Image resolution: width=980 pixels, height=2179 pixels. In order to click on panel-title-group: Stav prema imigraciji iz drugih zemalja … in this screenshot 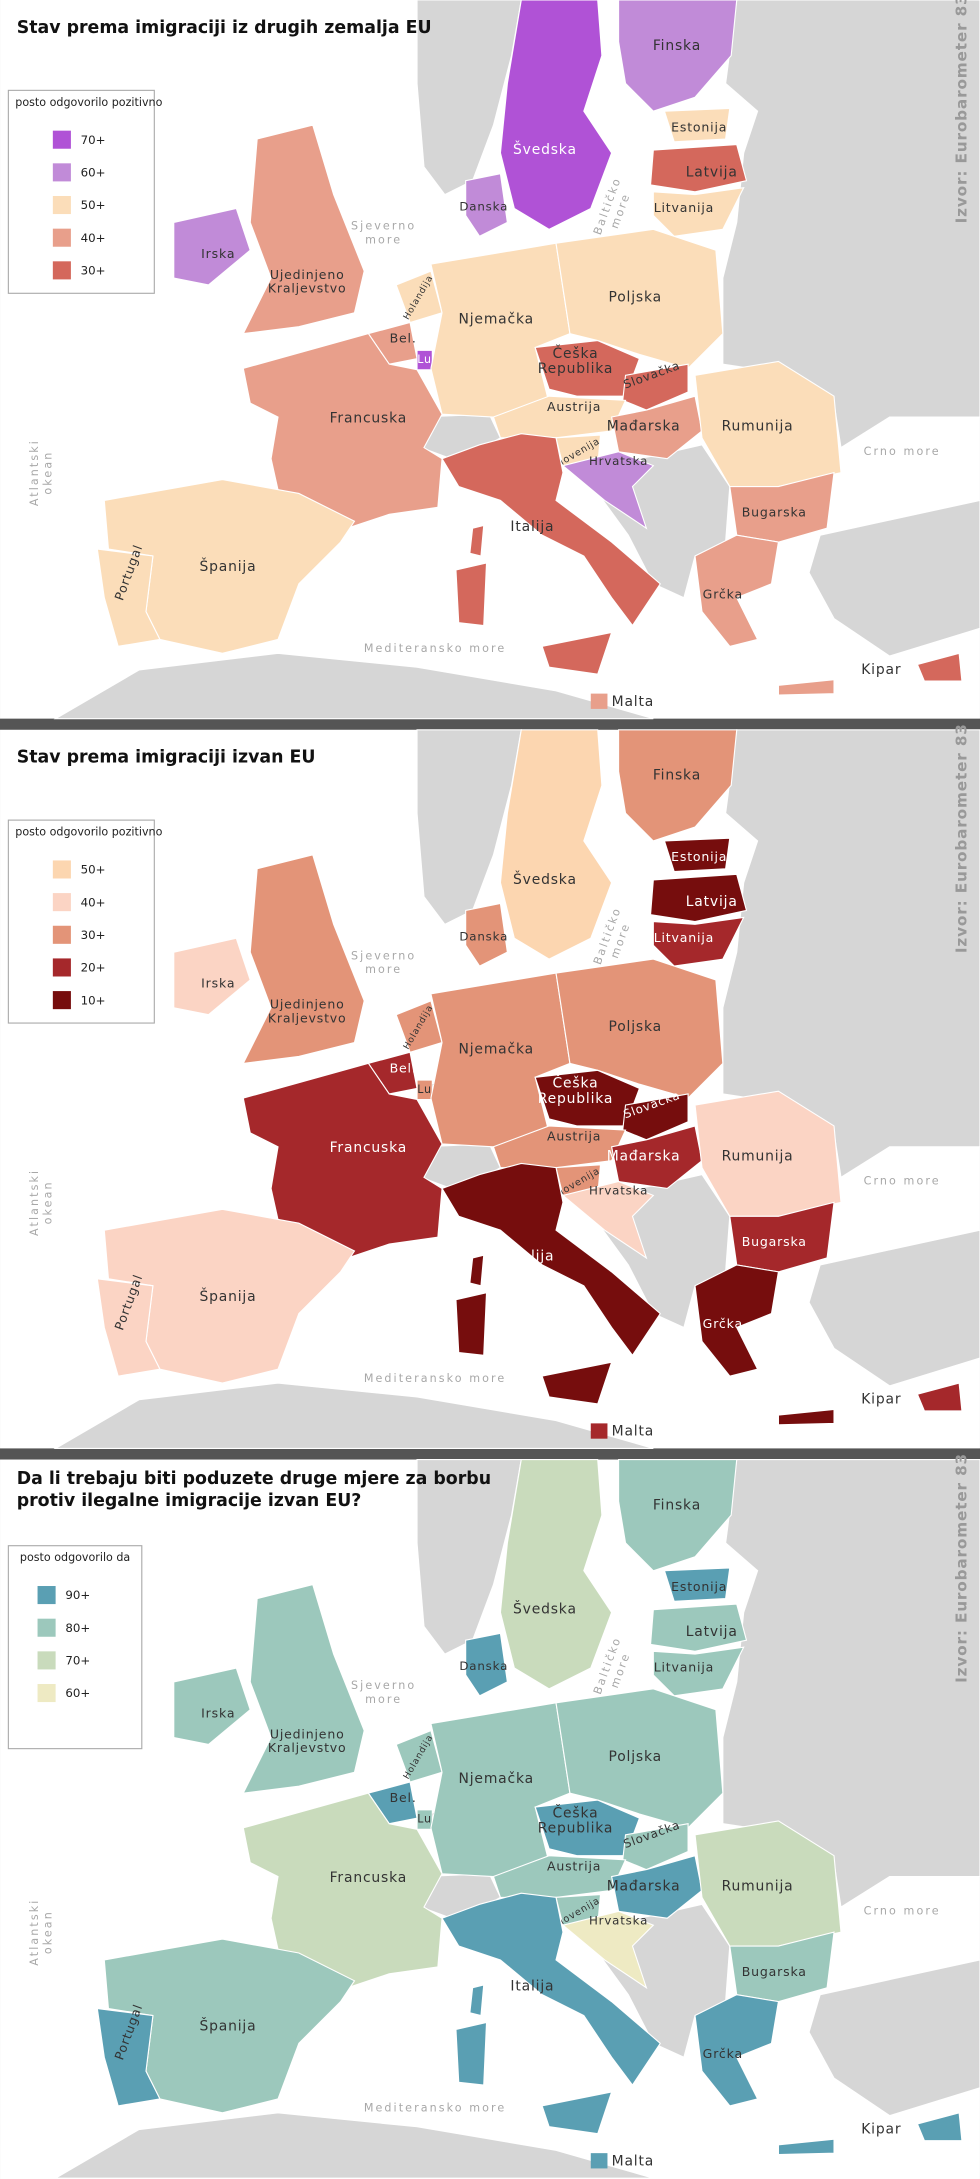, I will do `click(224, 28)`.